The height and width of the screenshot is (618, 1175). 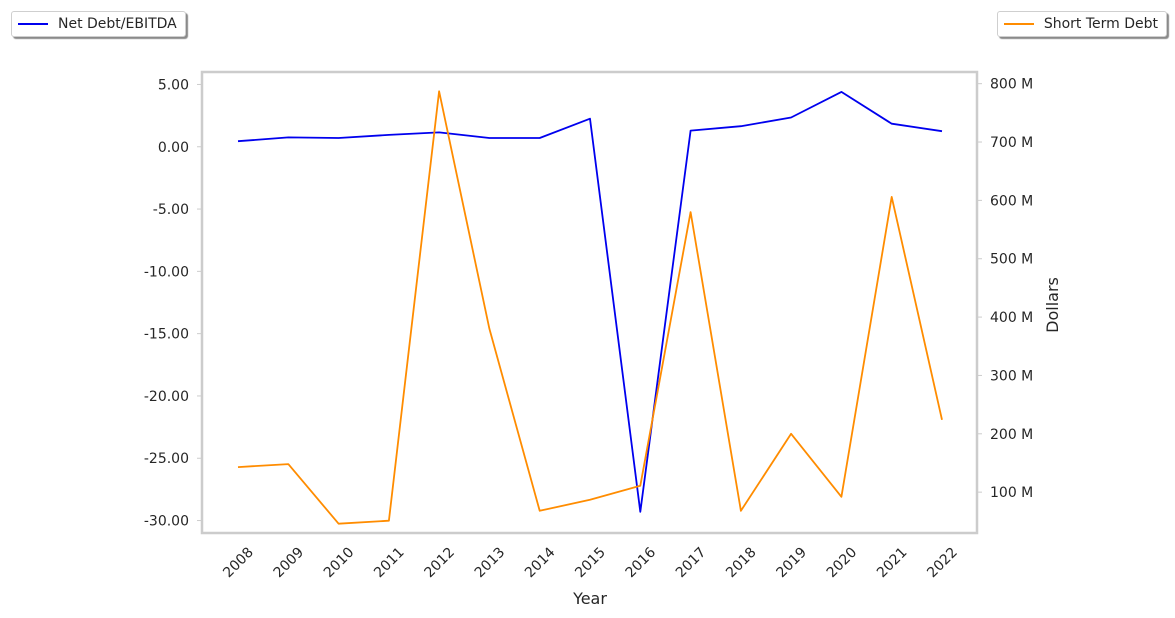 I want to click on x-axis-label: Year, so click(x=589, y=598).